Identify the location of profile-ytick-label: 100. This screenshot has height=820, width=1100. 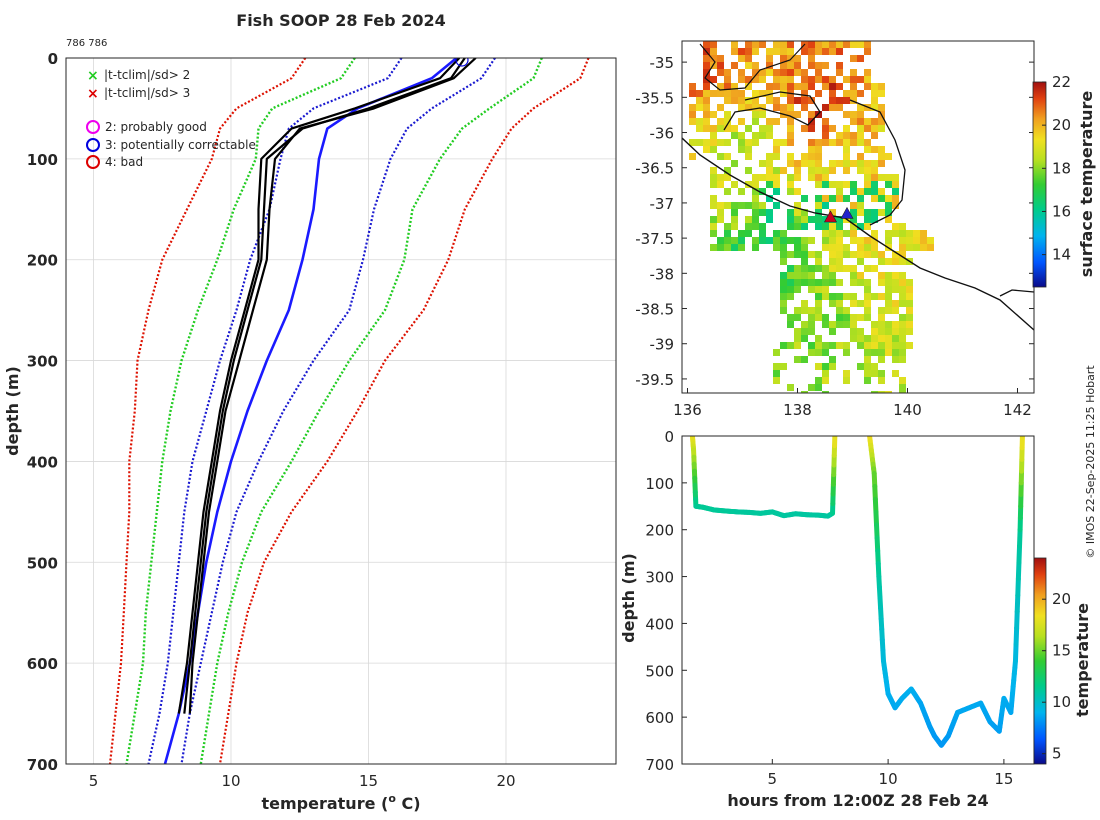
(42, 160).